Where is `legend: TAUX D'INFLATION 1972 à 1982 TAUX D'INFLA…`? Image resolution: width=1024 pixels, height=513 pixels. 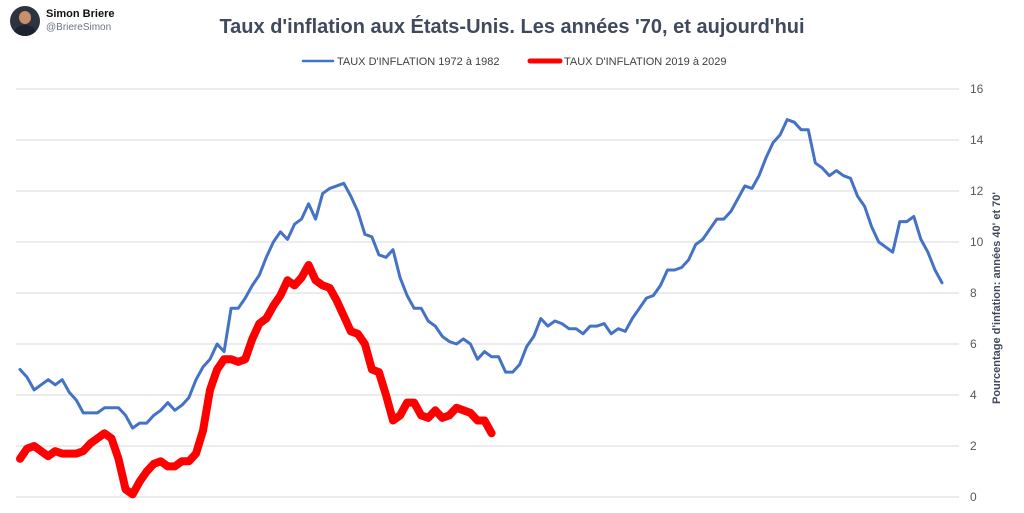 legend: TAUX D'INFLATION 1972 à 1982 TAUX D'INFLA… is located at coordinates (513, 62).